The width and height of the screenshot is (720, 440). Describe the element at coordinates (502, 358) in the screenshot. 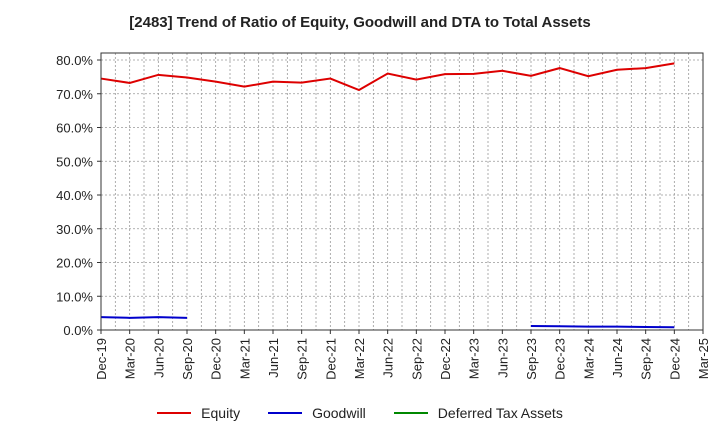

I see `x-tick-label: Jun-23` at that location.